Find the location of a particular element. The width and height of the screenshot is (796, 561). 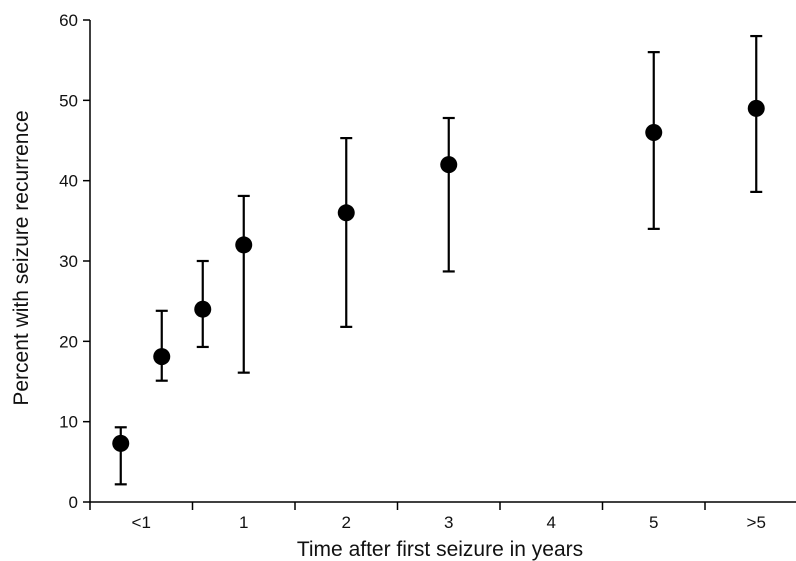

x-tick-label: 5 is located at coordinates (653, 522).